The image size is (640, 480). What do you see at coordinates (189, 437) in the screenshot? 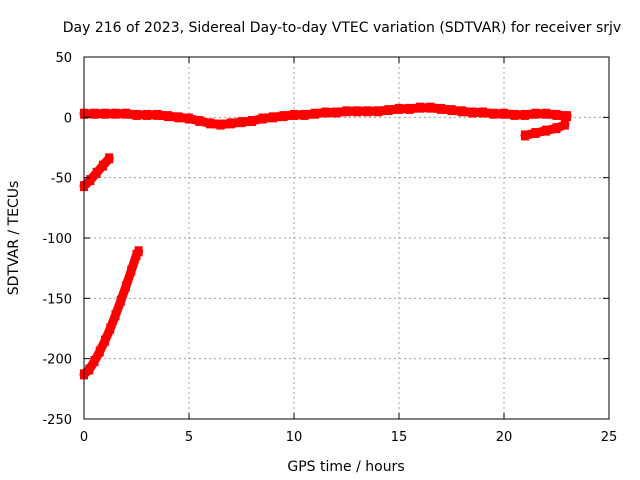
I see `x-tick-label: 5` at bounding box center [189, 437].